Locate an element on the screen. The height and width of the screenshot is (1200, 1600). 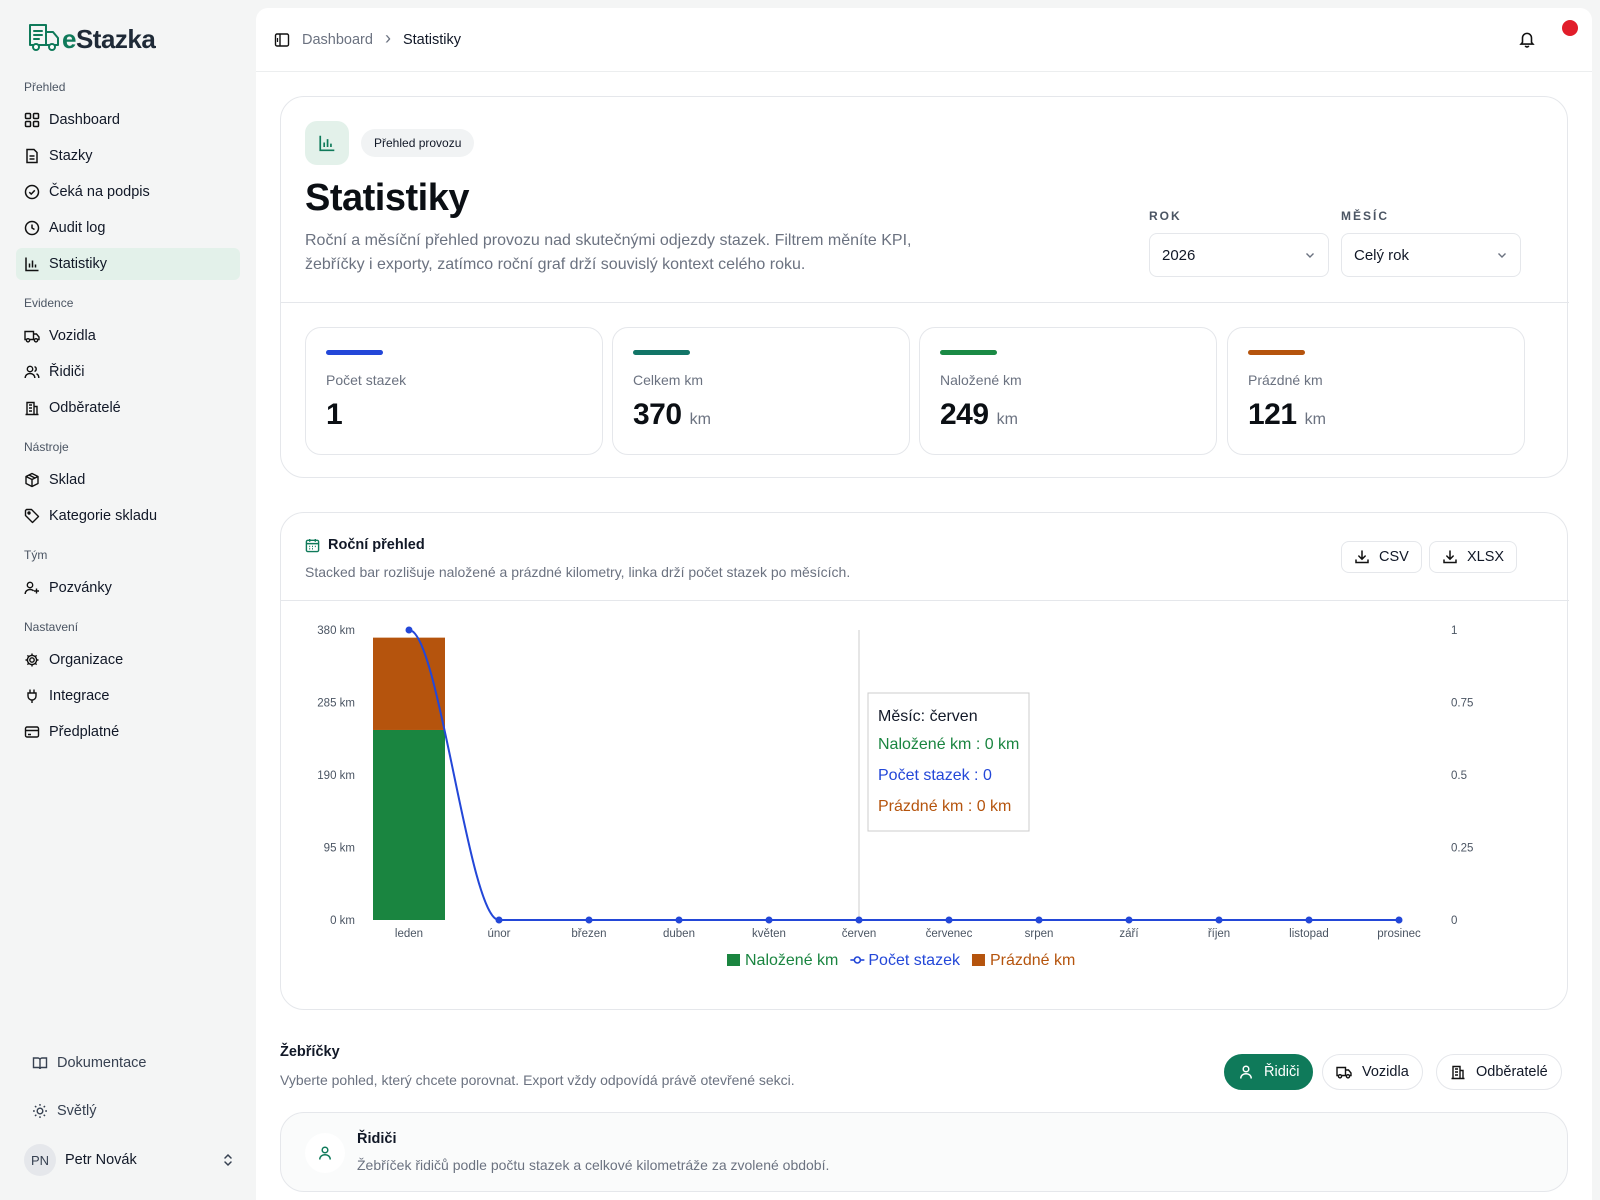
x-tick-label: říjen is located at coordinates (1219, 934).